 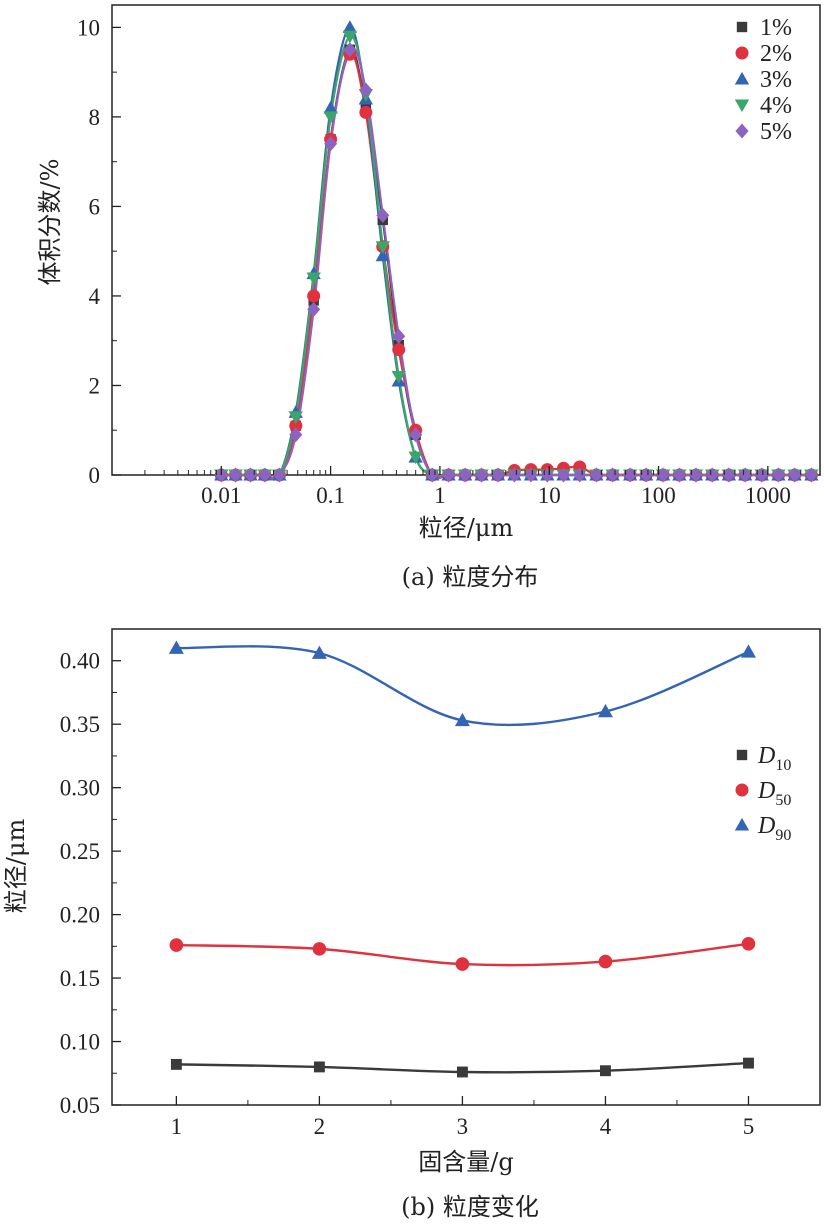 I want to click on chart-a-x-tick-label: 100, so click(x=658, y=495).